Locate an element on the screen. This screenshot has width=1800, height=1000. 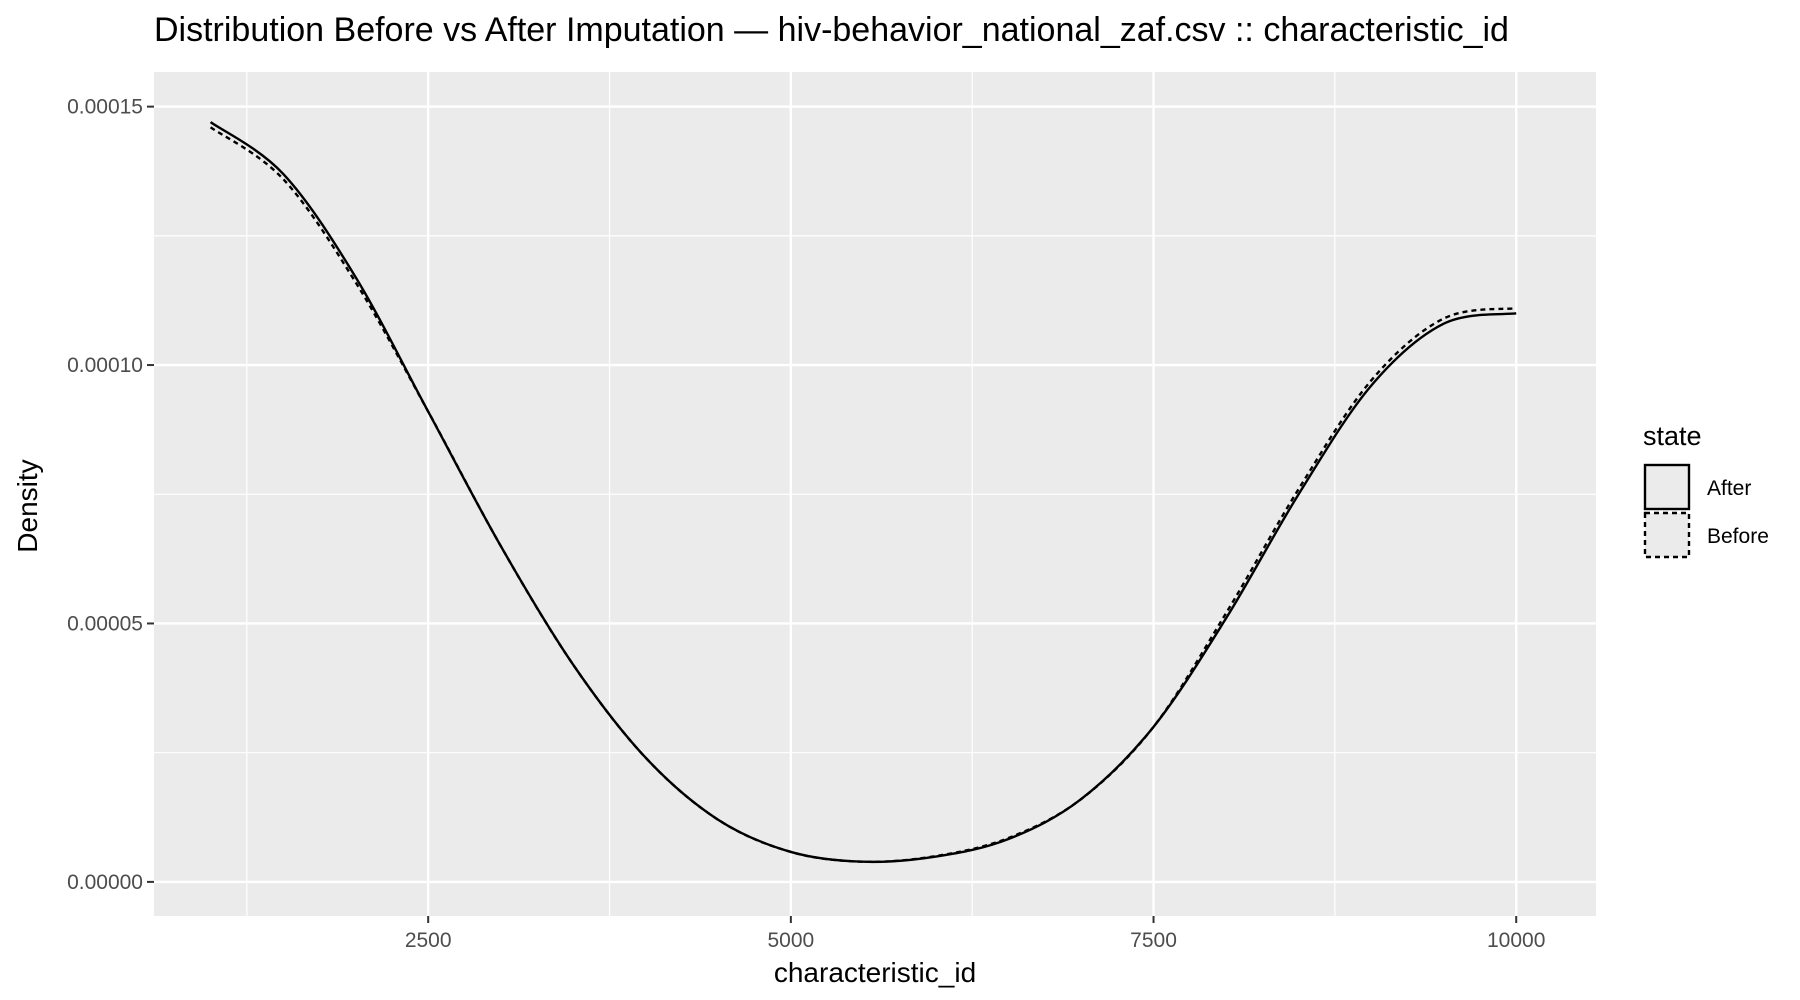
legend-title: state is located at coordinates (1672, 436).